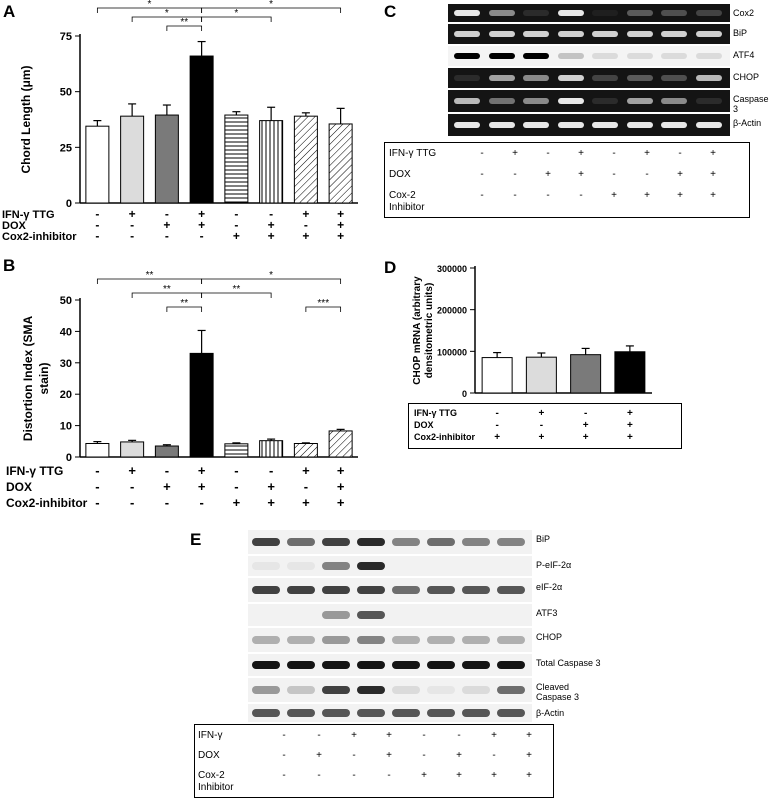 This screenshot has height=802, width=776. What do you see at coordinates (550, 713) in the screenshot?
I see `blot-label: β-Actin` at bounding box center [550, 713].